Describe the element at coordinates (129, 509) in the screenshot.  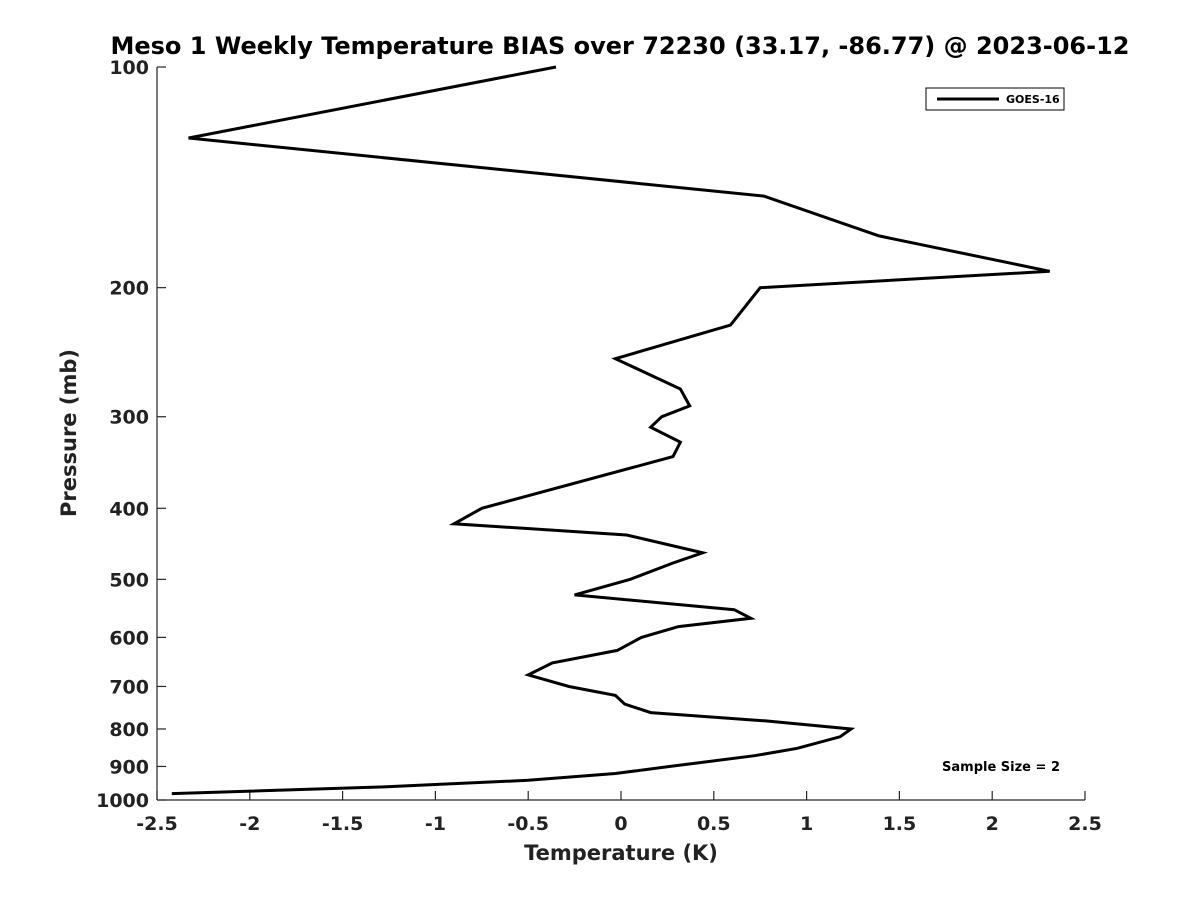
I see `y-tick-label: 400` at that location.